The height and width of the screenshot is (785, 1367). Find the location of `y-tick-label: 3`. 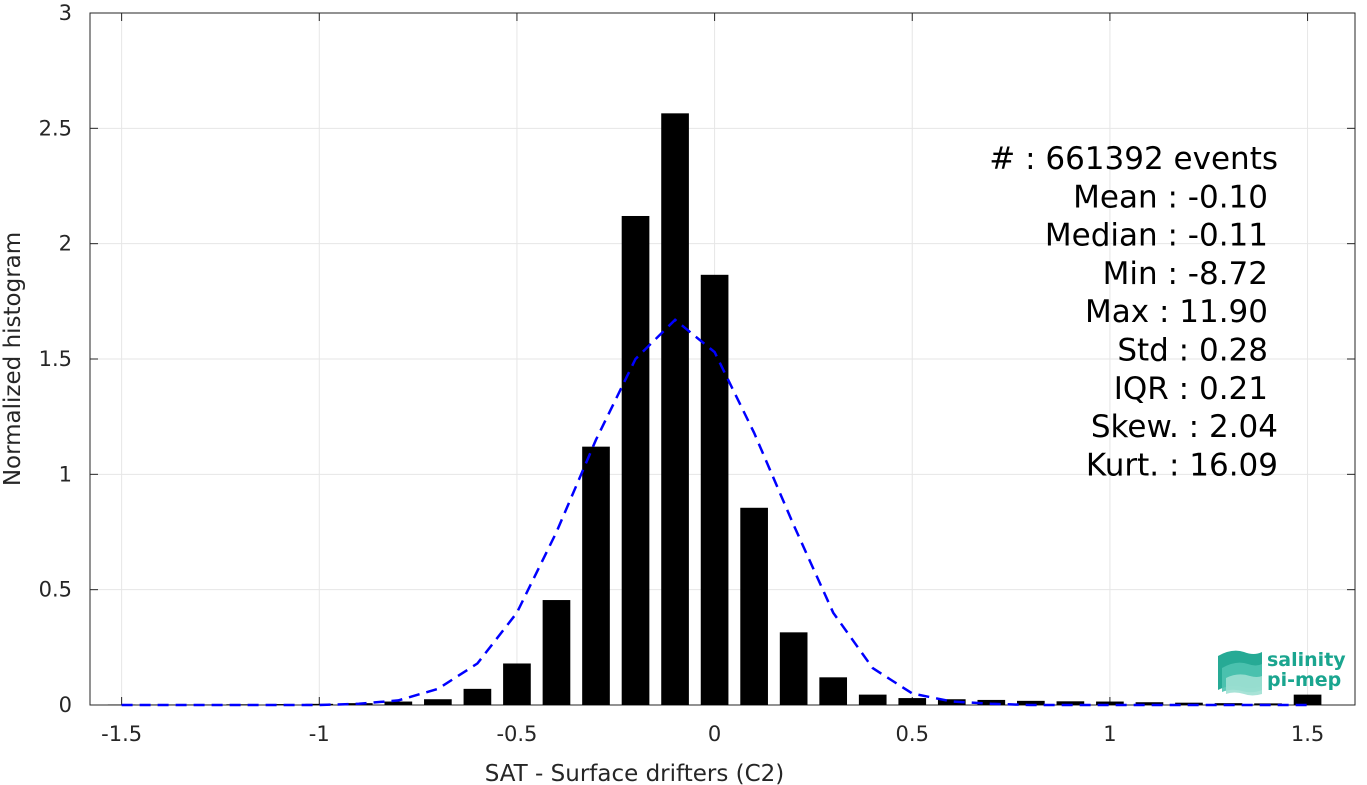

y-tick-label: 3 is located at coordinates (65, 13).